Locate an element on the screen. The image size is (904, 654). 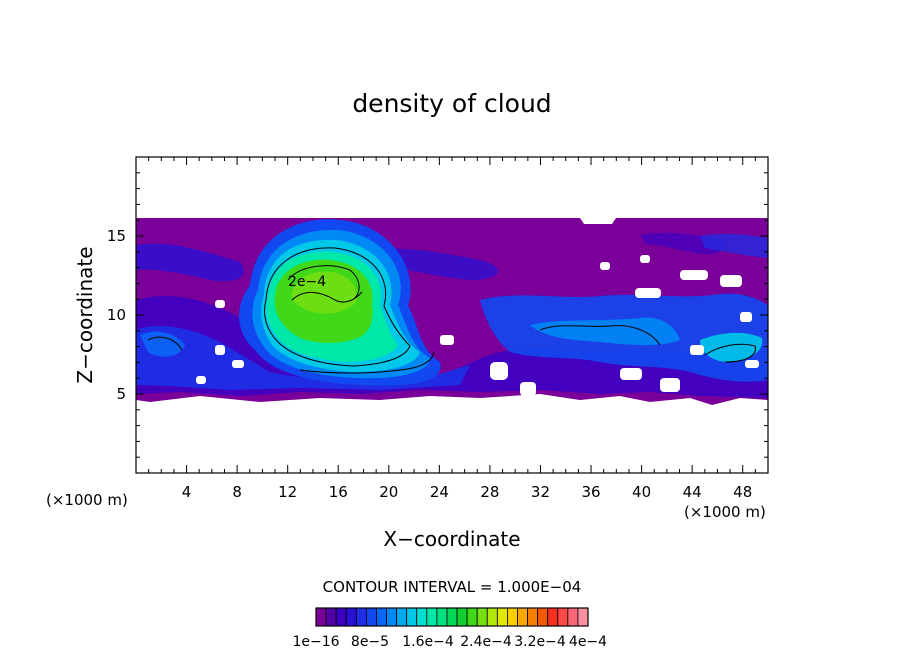
cloud-streak-far-right is located at coordinates (734, 245).